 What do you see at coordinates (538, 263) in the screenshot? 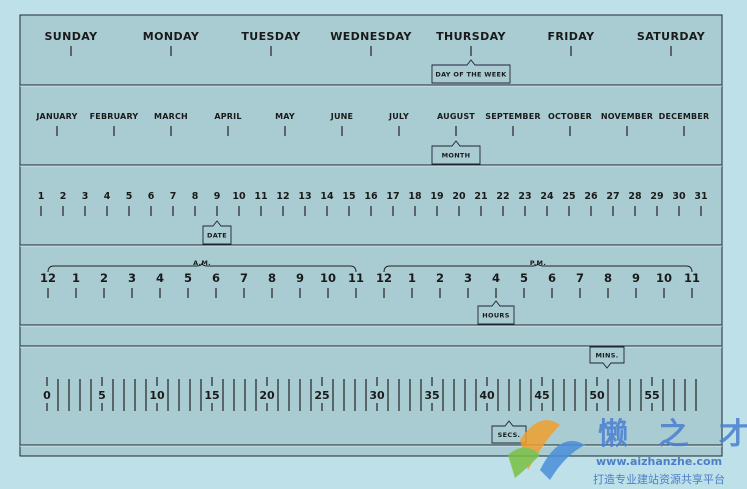
I see `pm-label: P.M.` at bounding box center [538, 263].